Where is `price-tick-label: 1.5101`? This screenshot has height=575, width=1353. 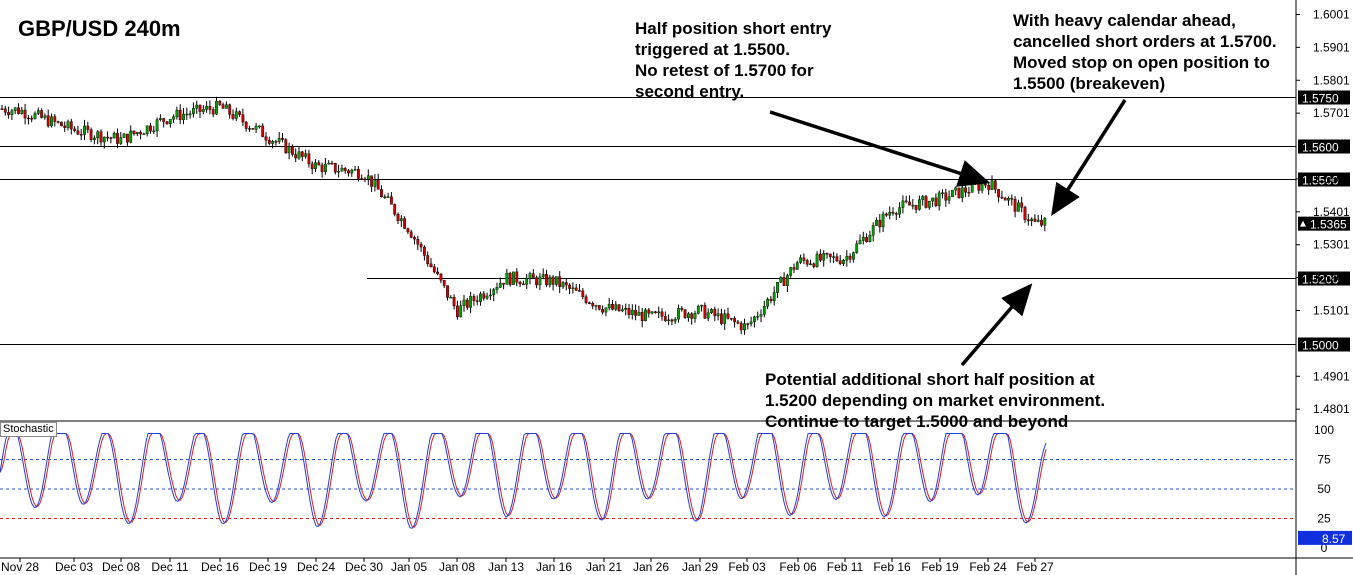 price-tick-label: 1.5101 is located at coordinates (1331, 310).